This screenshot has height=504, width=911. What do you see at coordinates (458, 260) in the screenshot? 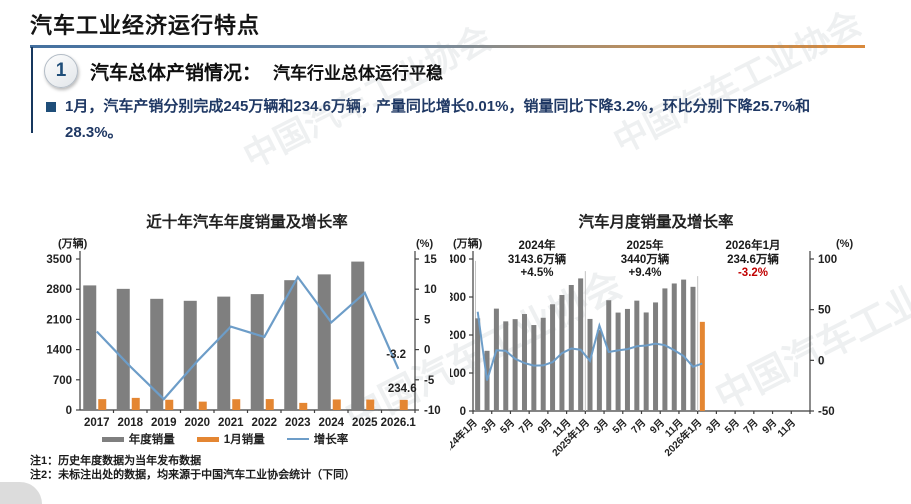
I see `svg-text: 400` at bounding box center [458, 260].